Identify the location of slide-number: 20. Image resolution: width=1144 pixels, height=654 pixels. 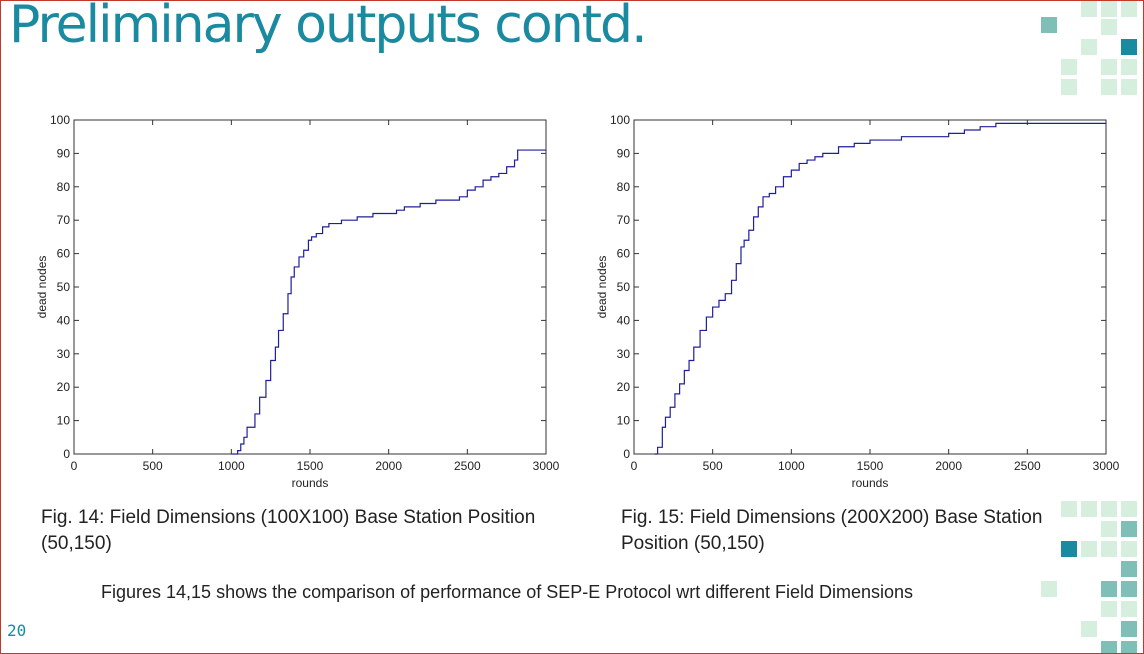
(17, 630).